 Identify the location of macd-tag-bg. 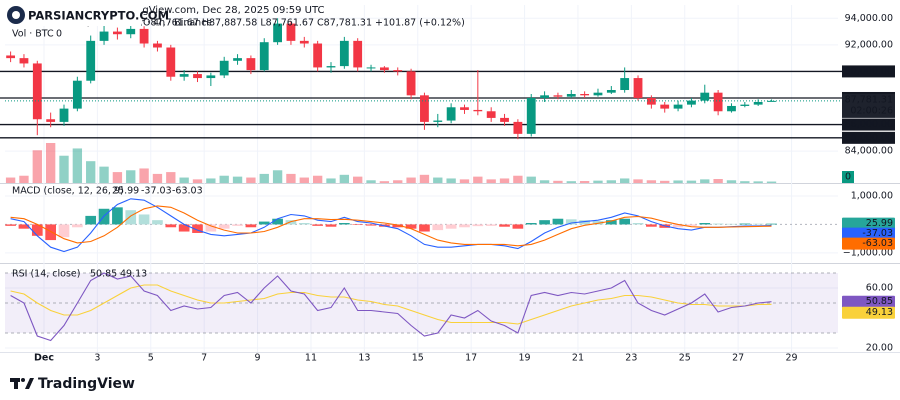
(868, 233).